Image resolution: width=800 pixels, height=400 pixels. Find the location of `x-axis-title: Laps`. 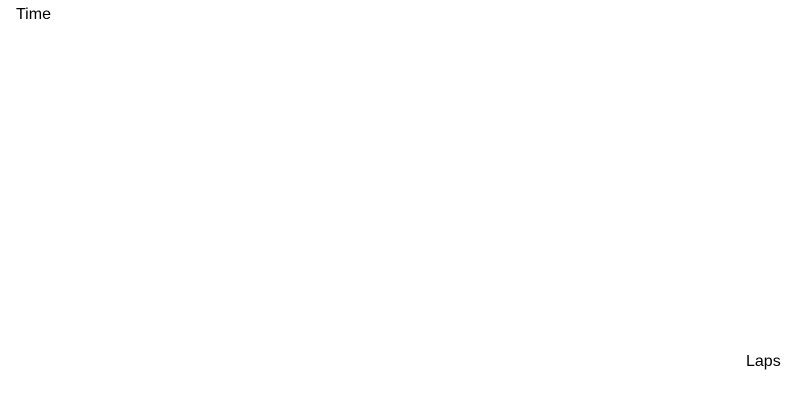

x-axis-title: Laps is located at coordinates (763, 361).